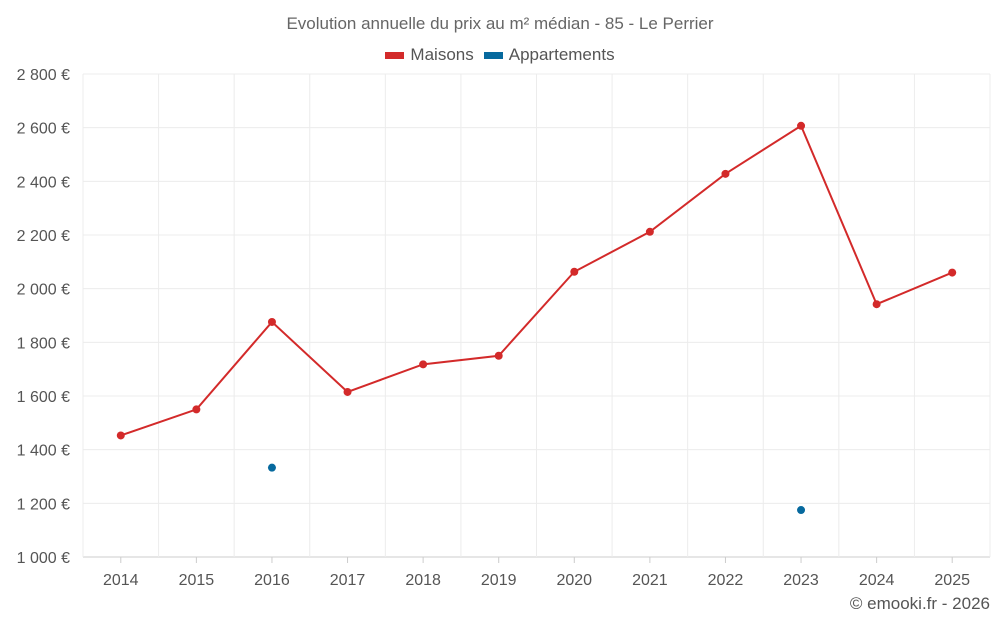 This screenshot has width=1000, height=625. Describe the element at coordinates (43, 236) in the screenshot. I see `y-tick-label: 2 200 €` at that location.